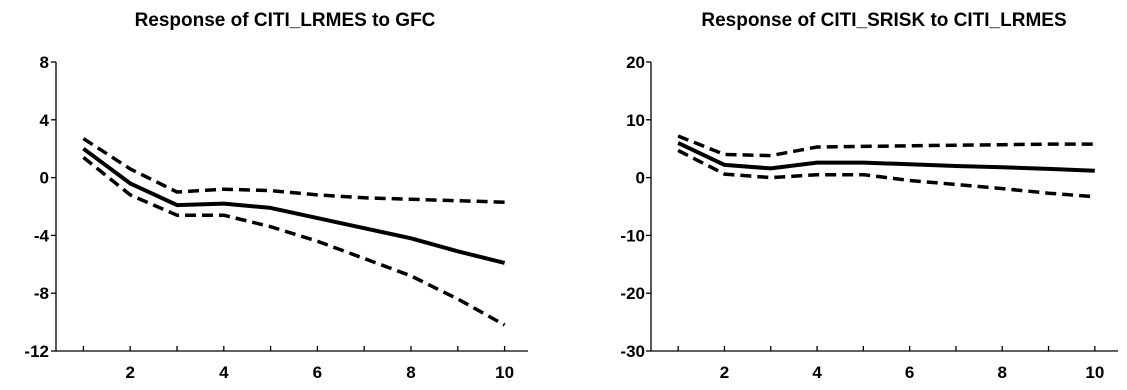 Image resolution: width=1127 pixels, height=390 pixels. I want to click on y-tick-label: -4, so click(42, 235).